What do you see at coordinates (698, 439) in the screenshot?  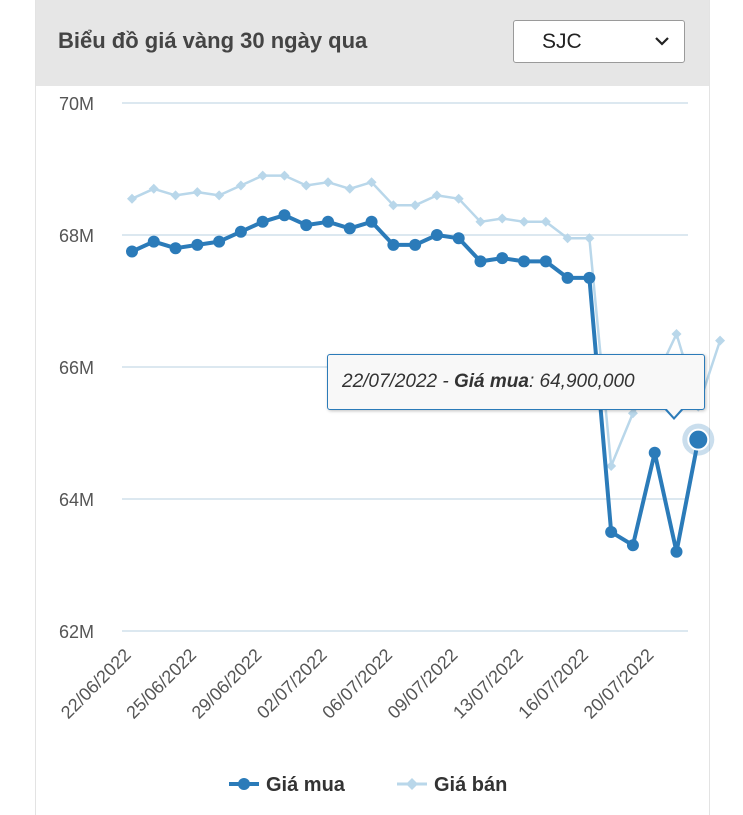 I see `highlight-point` at bounding box center [698, 439].